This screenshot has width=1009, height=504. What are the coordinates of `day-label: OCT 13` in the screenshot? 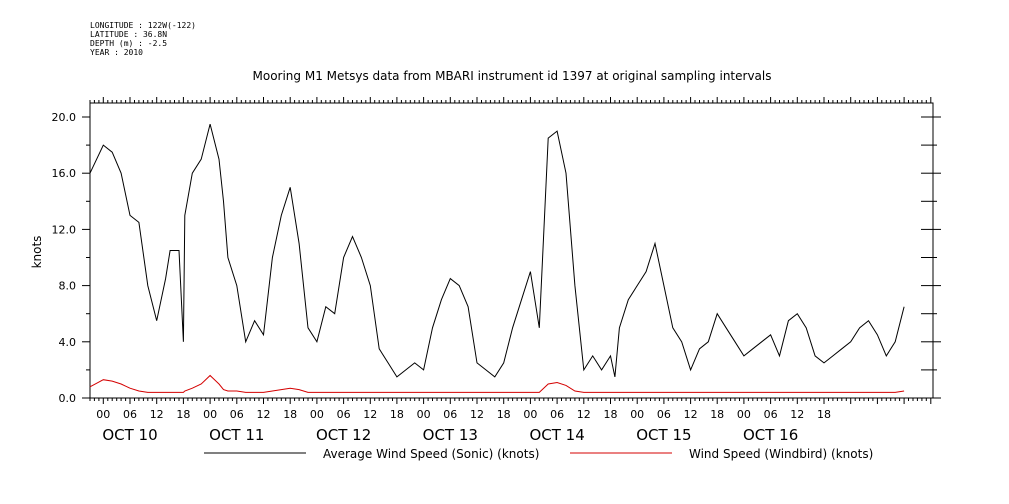 It's located at (450, 435).